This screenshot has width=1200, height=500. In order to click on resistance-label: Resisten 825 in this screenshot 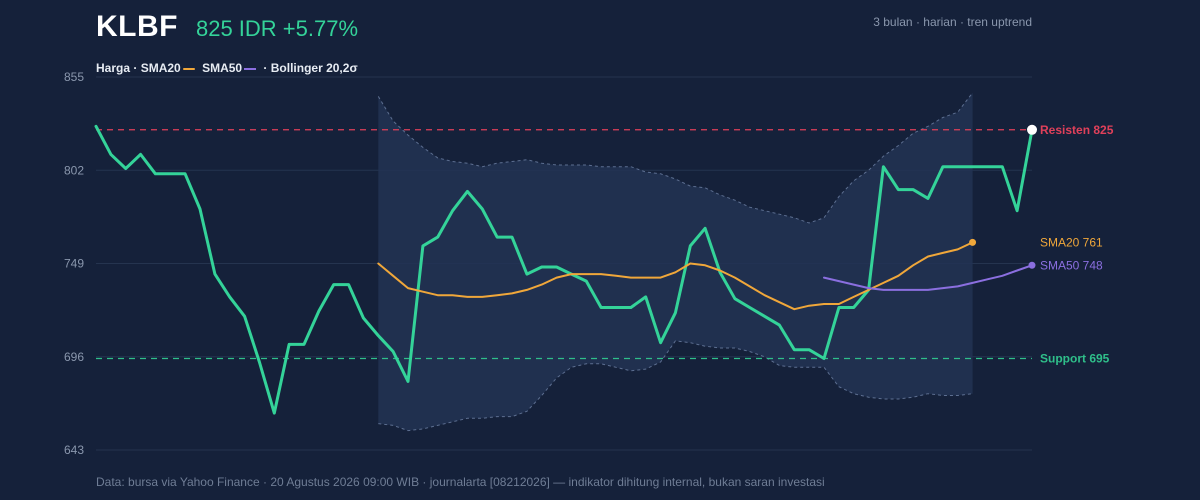, I will do `click(1077, 130)`.